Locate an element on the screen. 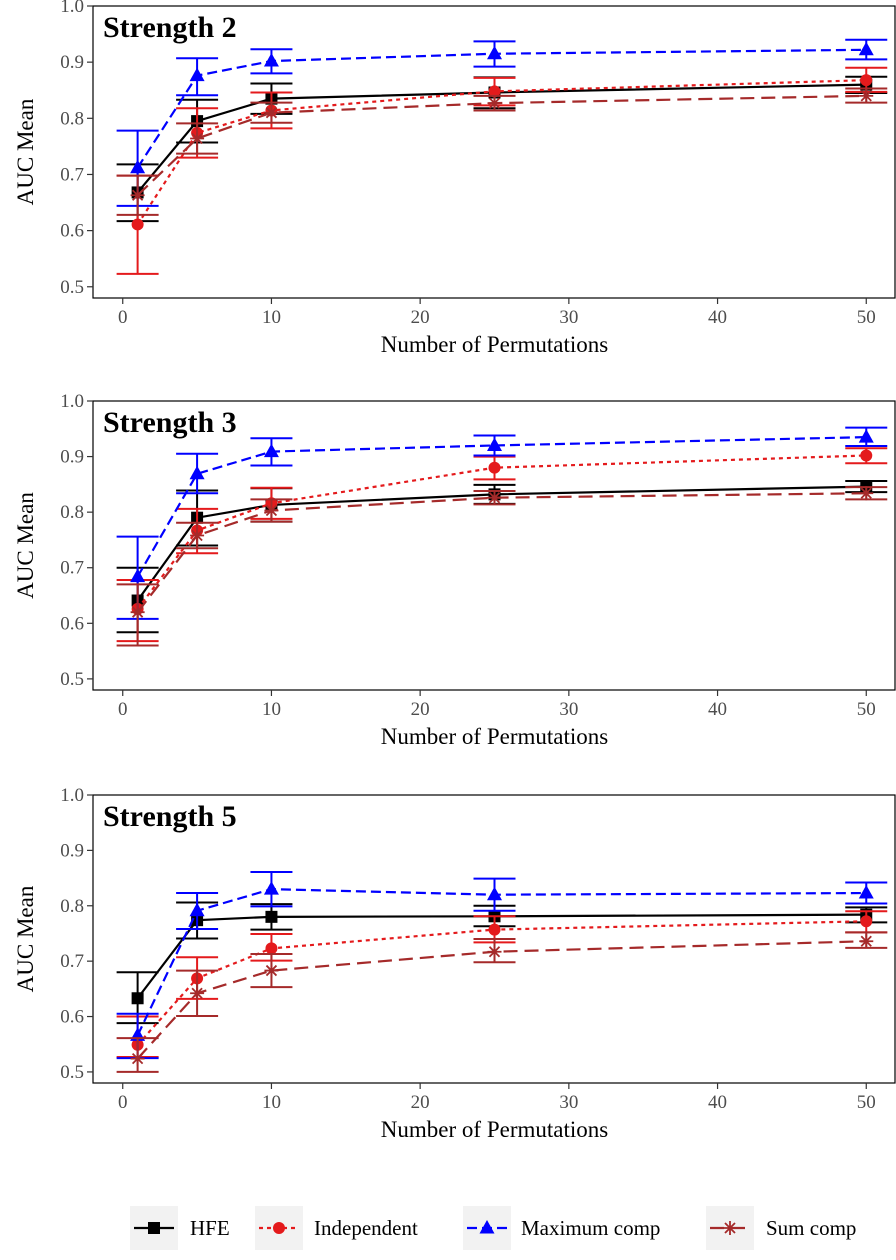 The width and height of the screenshot is (896, 1260). series-hfe is located at coordinates (502, 557).